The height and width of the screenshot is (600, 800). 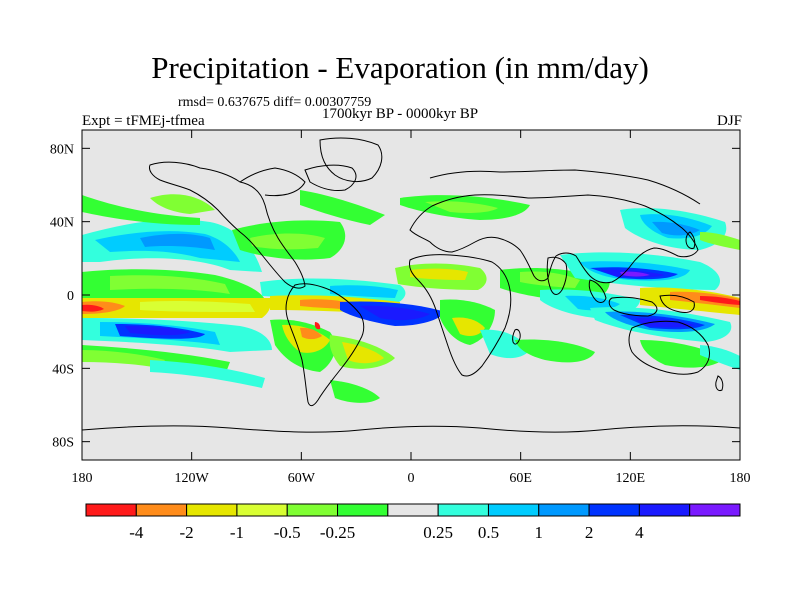 I want to click on colorbar: -4 -2 -1 -0.5 -0.25 0.25 0.5 1 2 4, so click(x=413, y=522).